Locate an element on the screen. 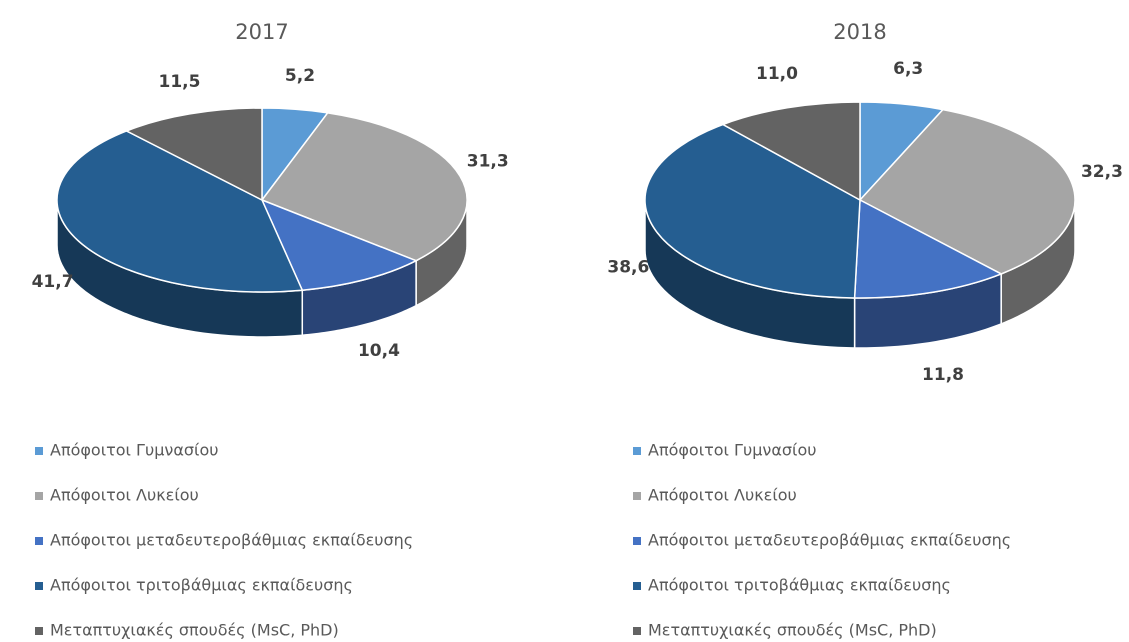  chart-title: 2018 is located at coordinates (859, 32).